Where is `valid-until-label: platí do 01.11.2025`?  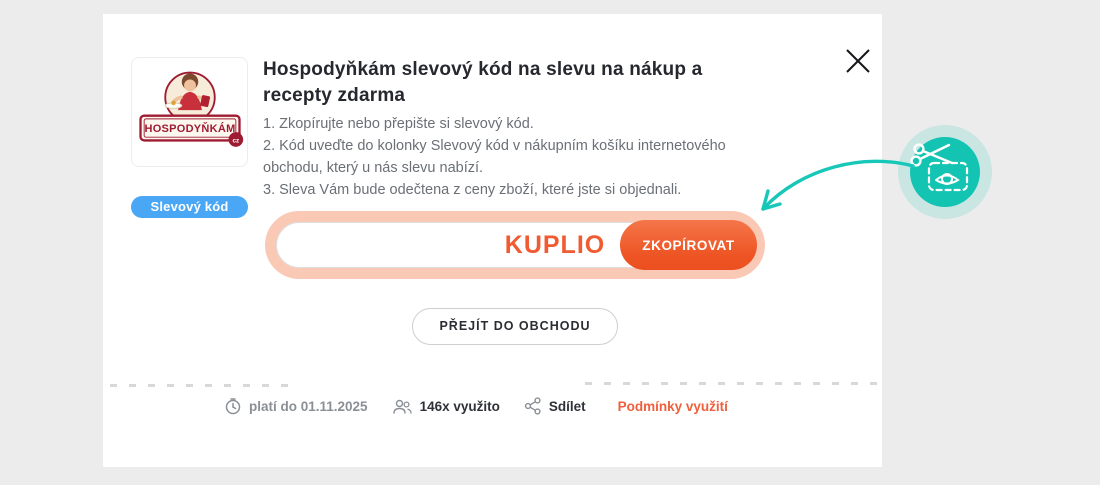
valid-until-label: platí do 01.11.2025 is located at coordinates (308, 406).